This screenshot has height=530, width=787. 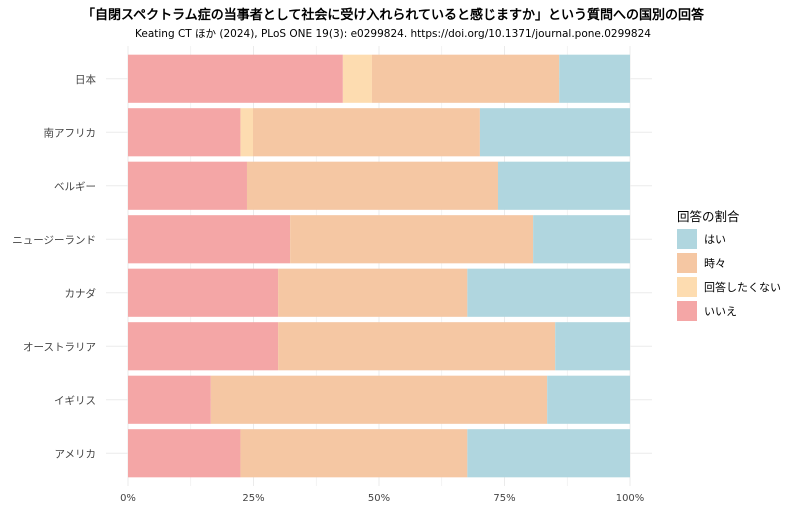 I want to click on legend-label: いいえ, so click(x=720, y=311).